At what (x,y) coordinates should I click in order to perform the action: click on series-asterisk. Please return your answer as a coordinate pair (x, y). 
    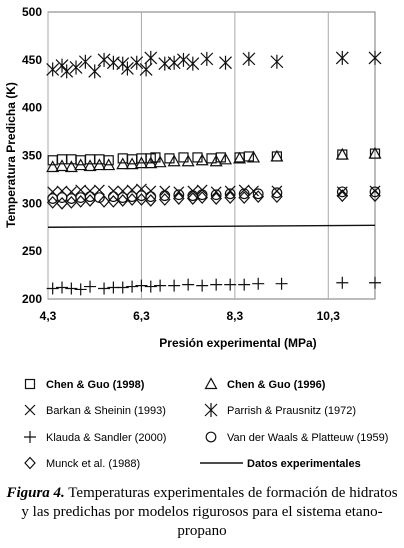
    Looking at the image, I should click on (214, 64).